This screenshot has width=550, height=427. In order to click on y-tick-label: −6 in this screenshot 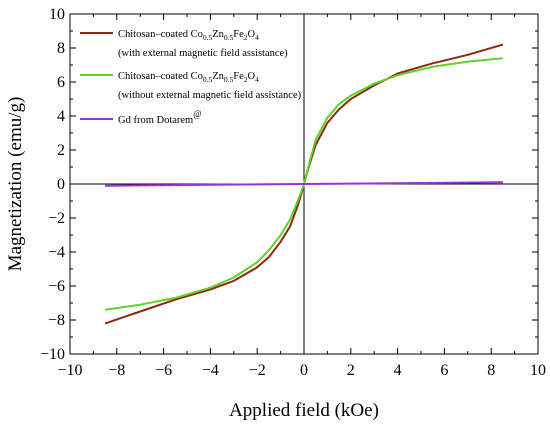, I will do `click(56, 286)`.